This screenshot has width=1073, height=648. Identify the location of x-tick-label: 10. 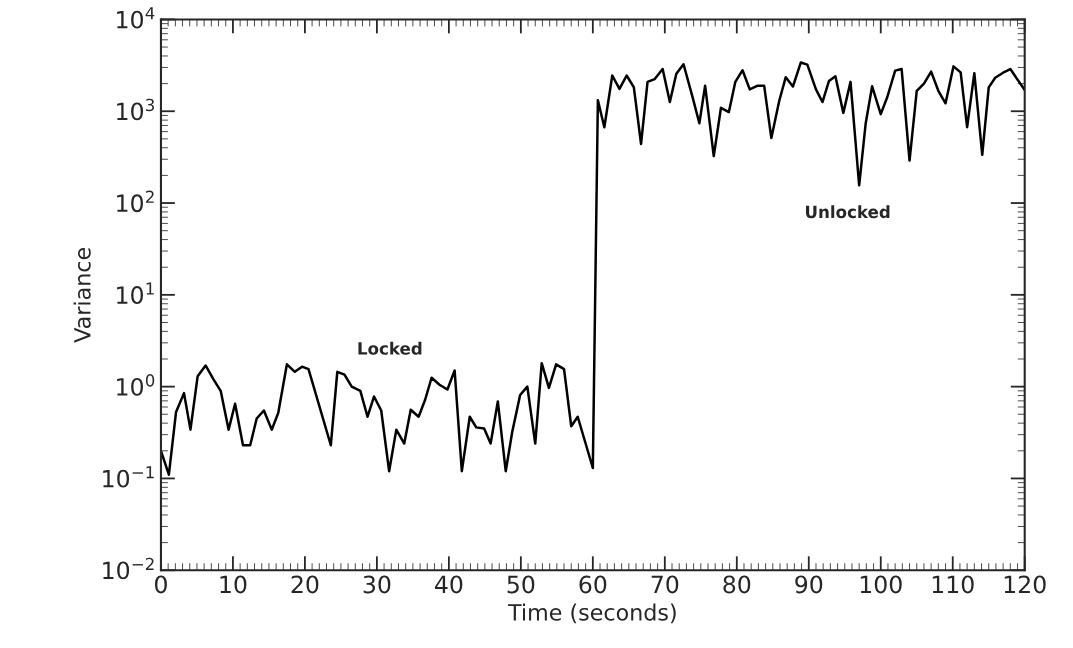
(233, 584).